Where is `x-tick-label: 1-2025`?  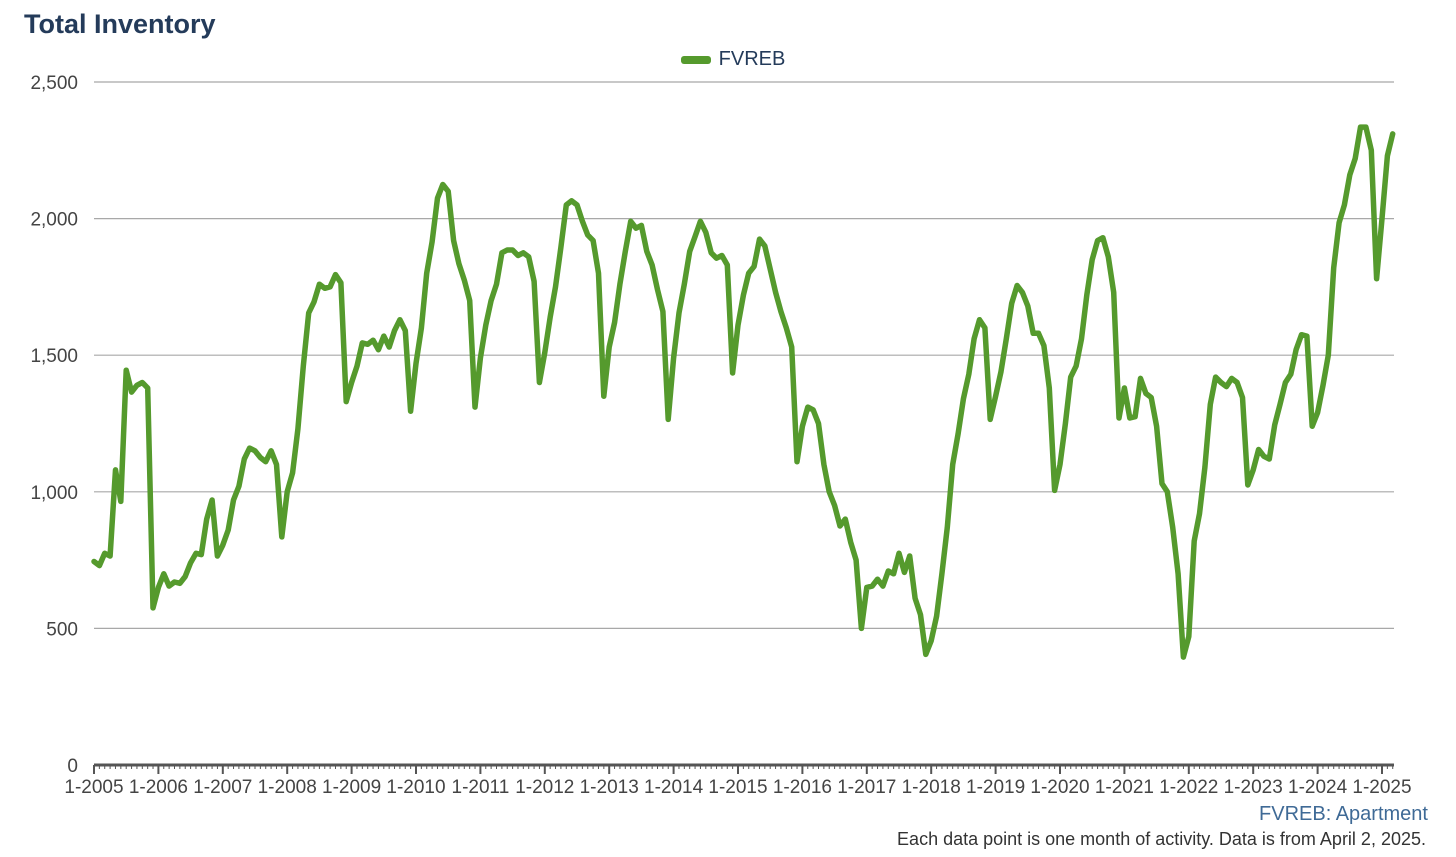 x-tick-label: 1-2025 is located at coordinates (1381, 787).